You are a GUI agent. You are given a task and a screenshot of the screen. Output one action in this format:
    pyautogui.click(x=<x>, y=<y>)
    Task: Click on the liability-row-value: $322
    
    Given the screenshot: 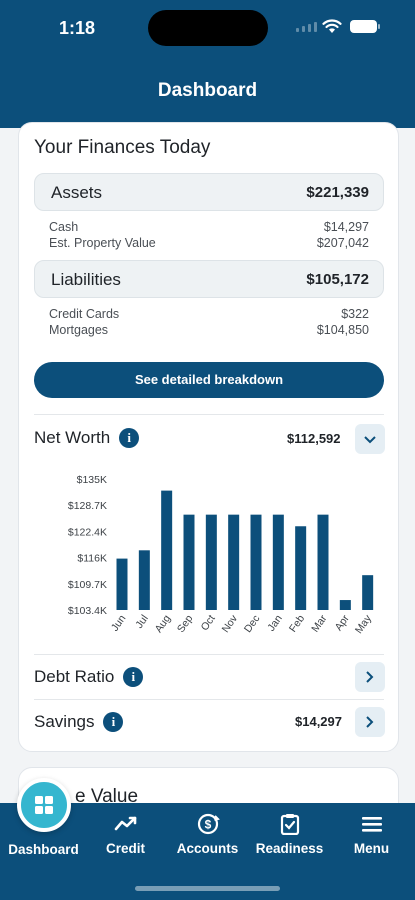 What is the action you would take?
    pyautogui.click(x=355, y=314)
    